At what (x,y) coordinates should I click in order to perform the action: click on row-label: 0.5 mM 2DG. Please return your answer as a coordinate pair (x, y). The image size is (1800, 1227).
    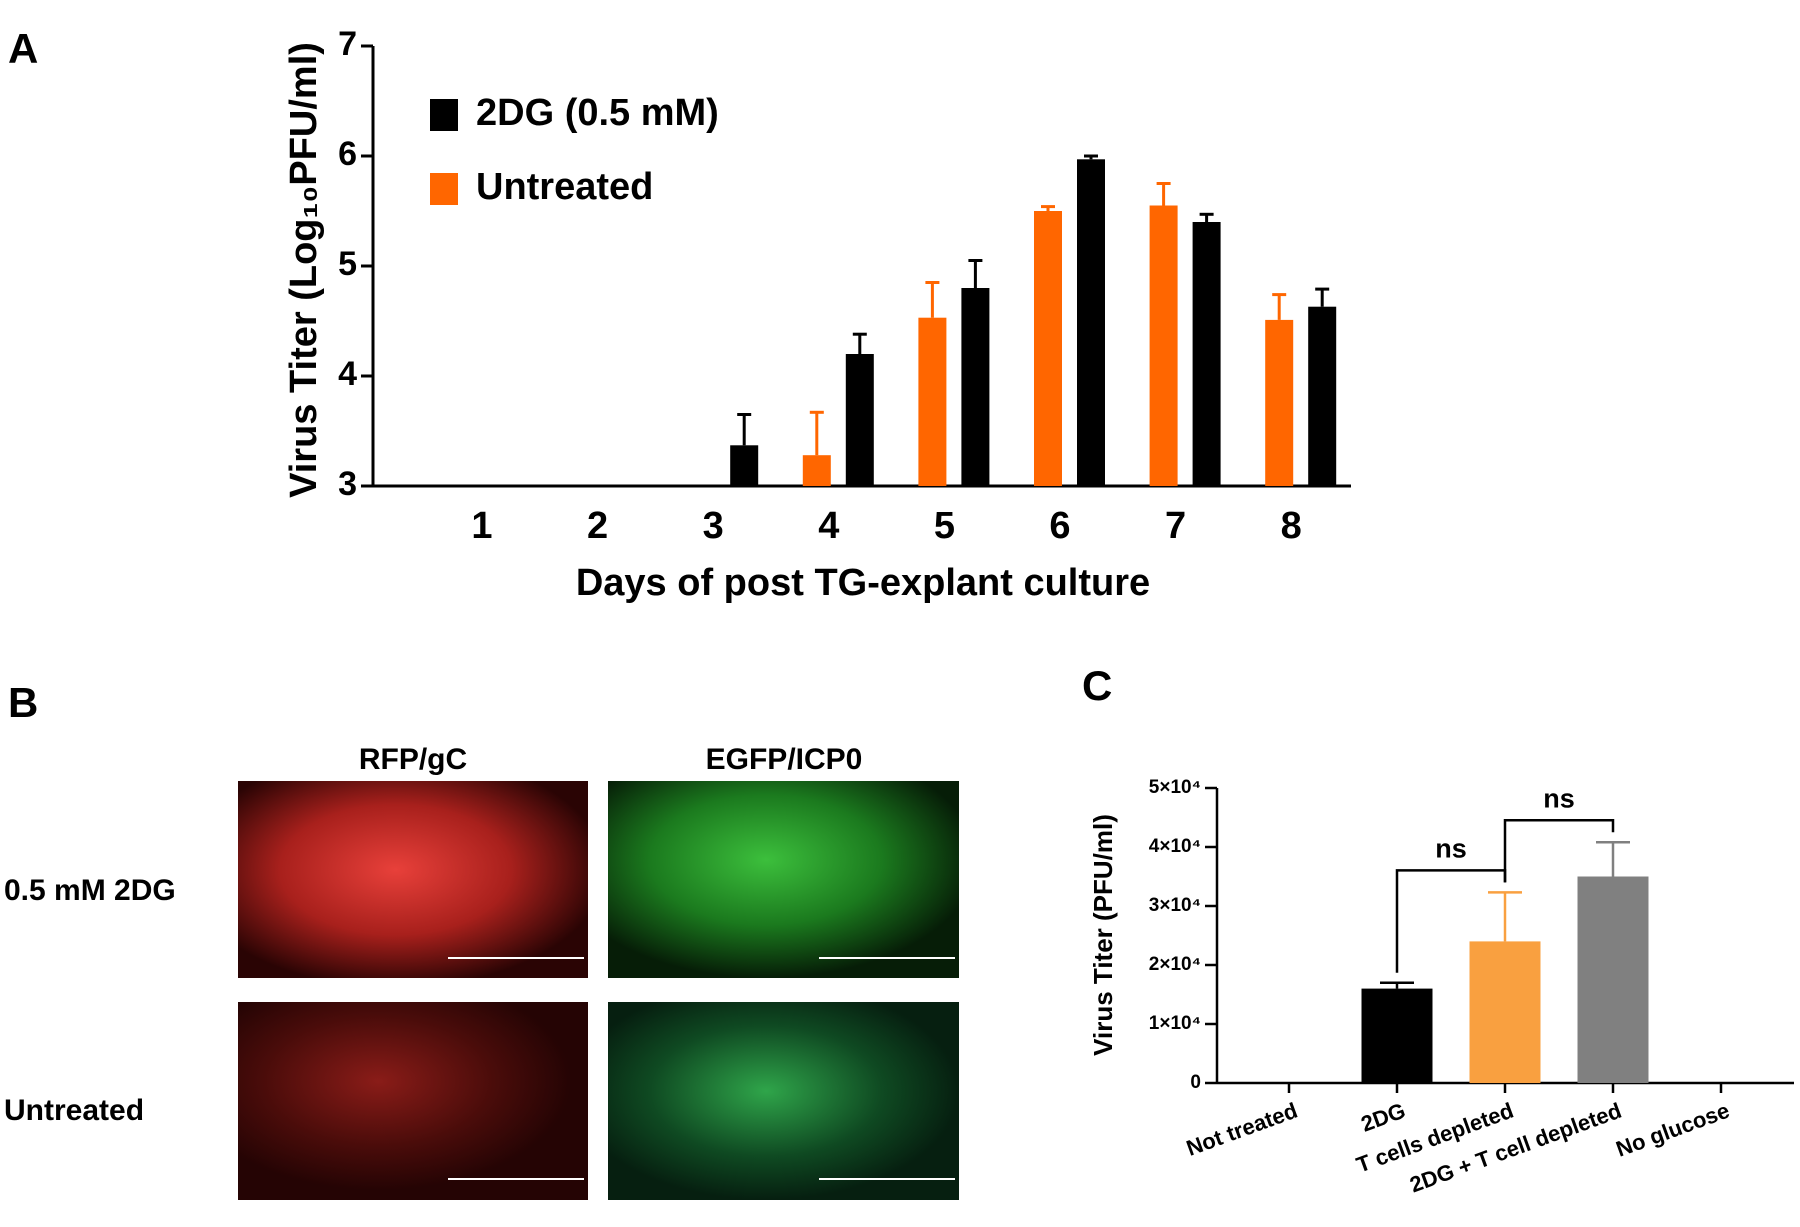
    Looking at the image, I should click on (90, 890).